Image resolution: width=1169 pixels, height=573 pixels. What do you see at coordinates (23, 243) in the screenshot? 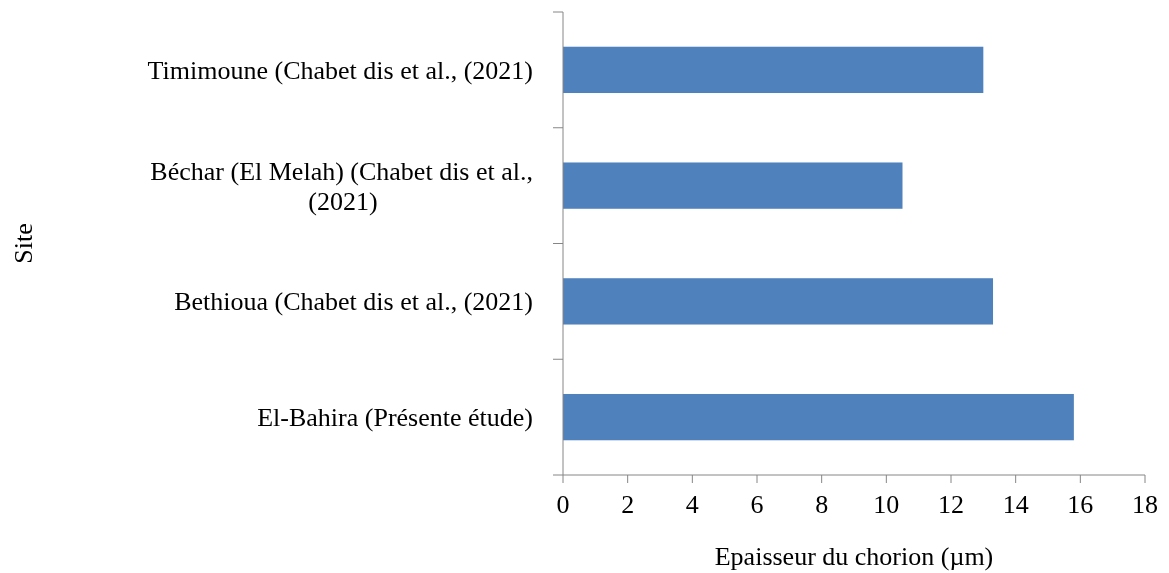
I see `y-axis-title: Site` at bounding box center [23, 243].